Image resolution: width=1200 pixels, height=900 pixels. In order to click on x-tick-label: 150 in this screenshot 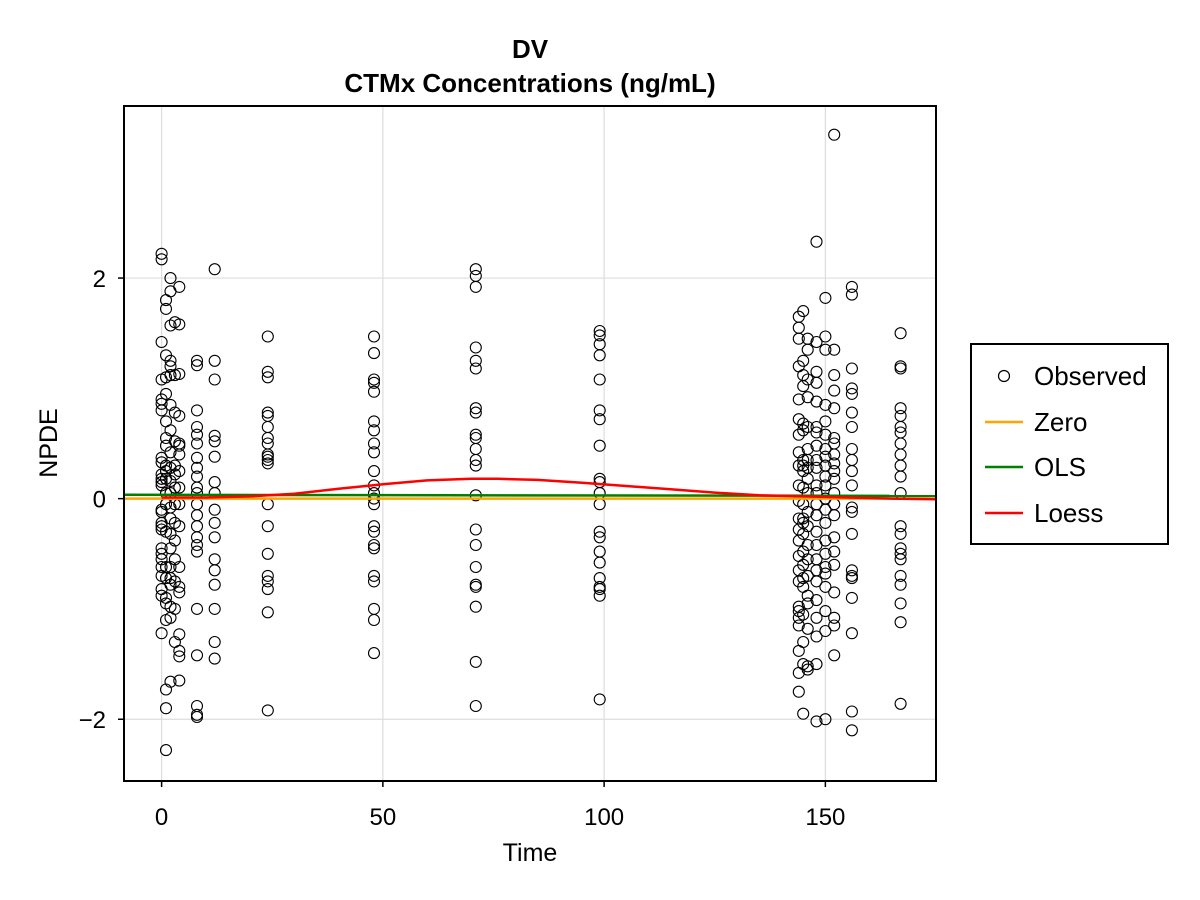, I will do `click(825, 817)`.